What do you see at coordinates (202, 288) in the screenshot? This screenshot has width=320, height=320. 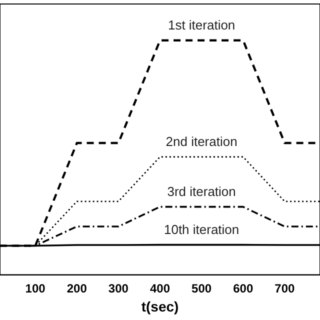 I see `x-tick-label: 500` at bounding box center [202, 288].